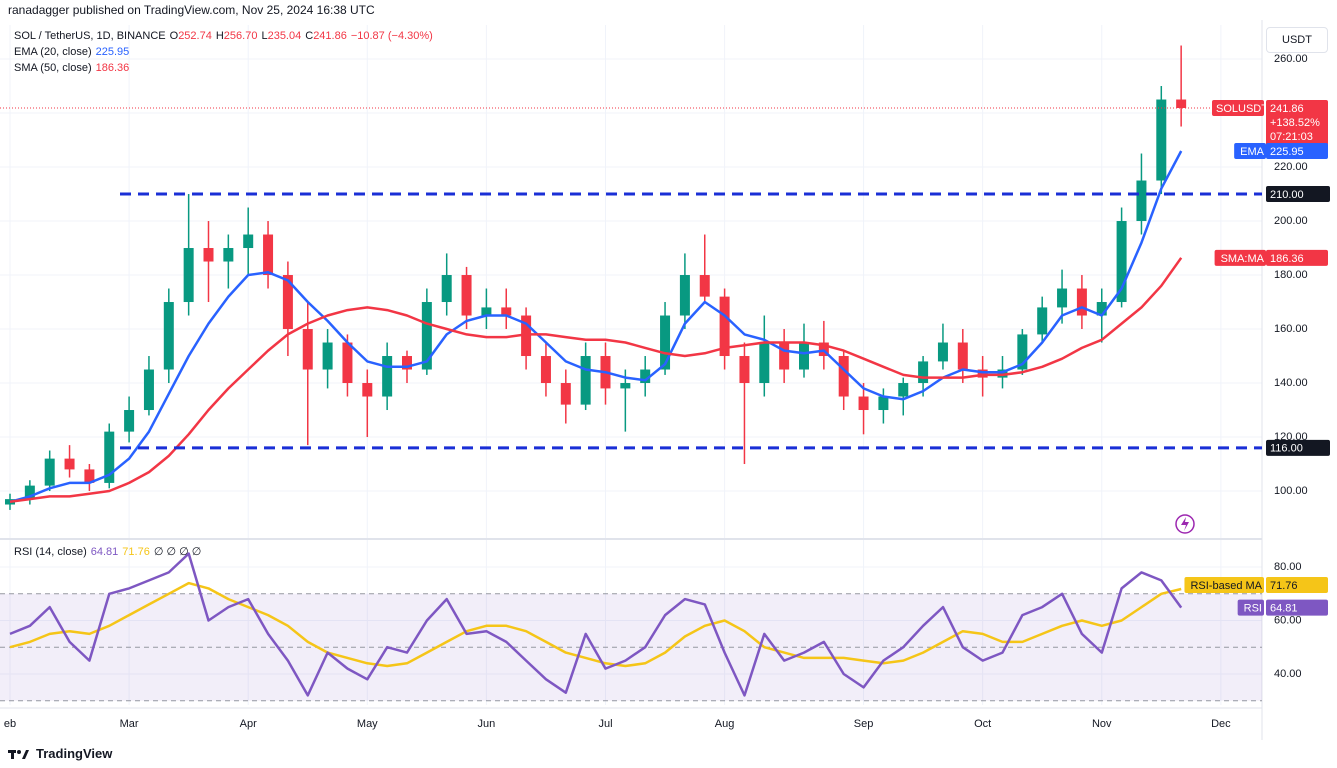  I want to click on y-tick-label: 60.00, so click(1288, 620).